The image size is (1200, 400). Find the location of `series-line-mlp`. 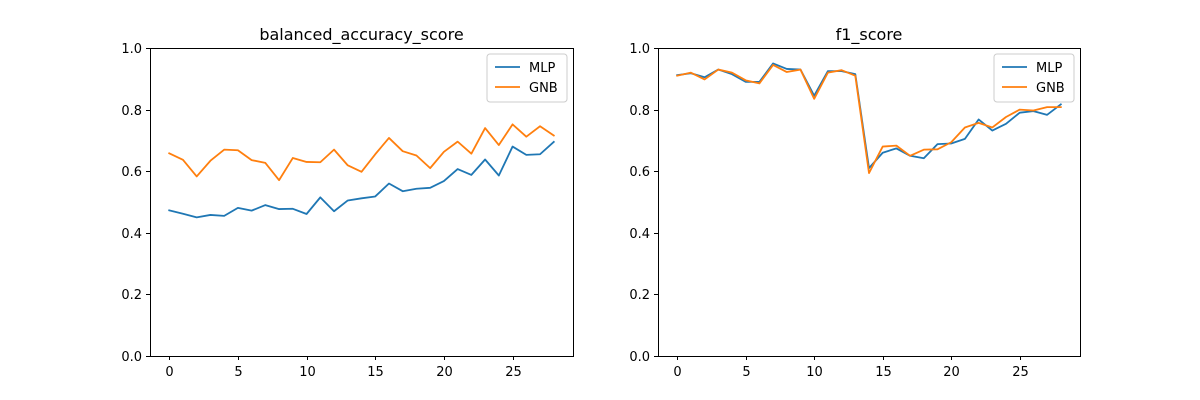

series-line-mlp is located at coordinates (362, 179).